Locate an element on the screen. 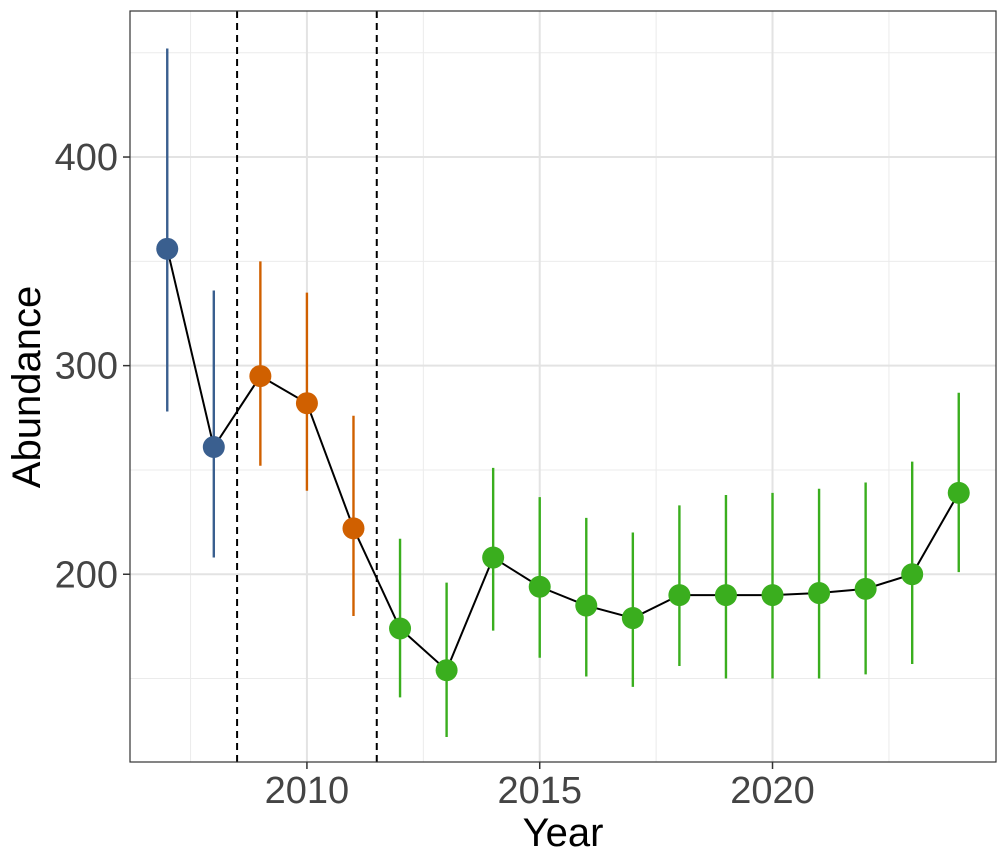 The image size is (1008, 864). y-axis-ticks: 200 300 400 is located at coordinates (92, 366).